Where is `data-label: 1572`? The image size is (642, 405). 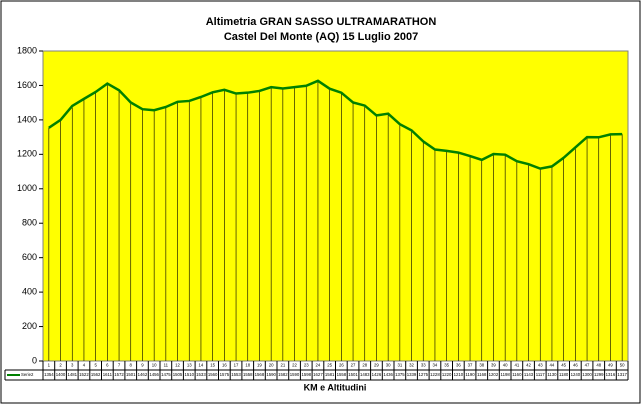 data-label: 1572 is located at coordinates (119, 374).